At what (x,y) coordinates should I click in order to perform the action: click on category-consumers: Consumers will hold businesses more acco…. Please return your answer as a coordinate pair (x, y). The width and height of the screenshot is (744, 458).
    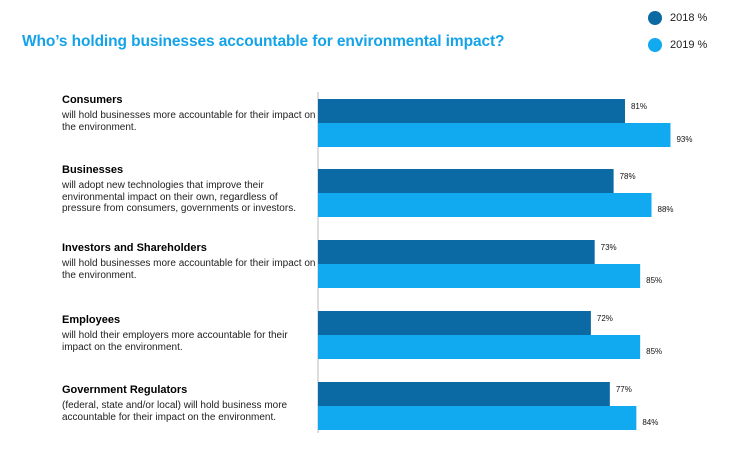
    Looking at the image, I should click on (189, 113).